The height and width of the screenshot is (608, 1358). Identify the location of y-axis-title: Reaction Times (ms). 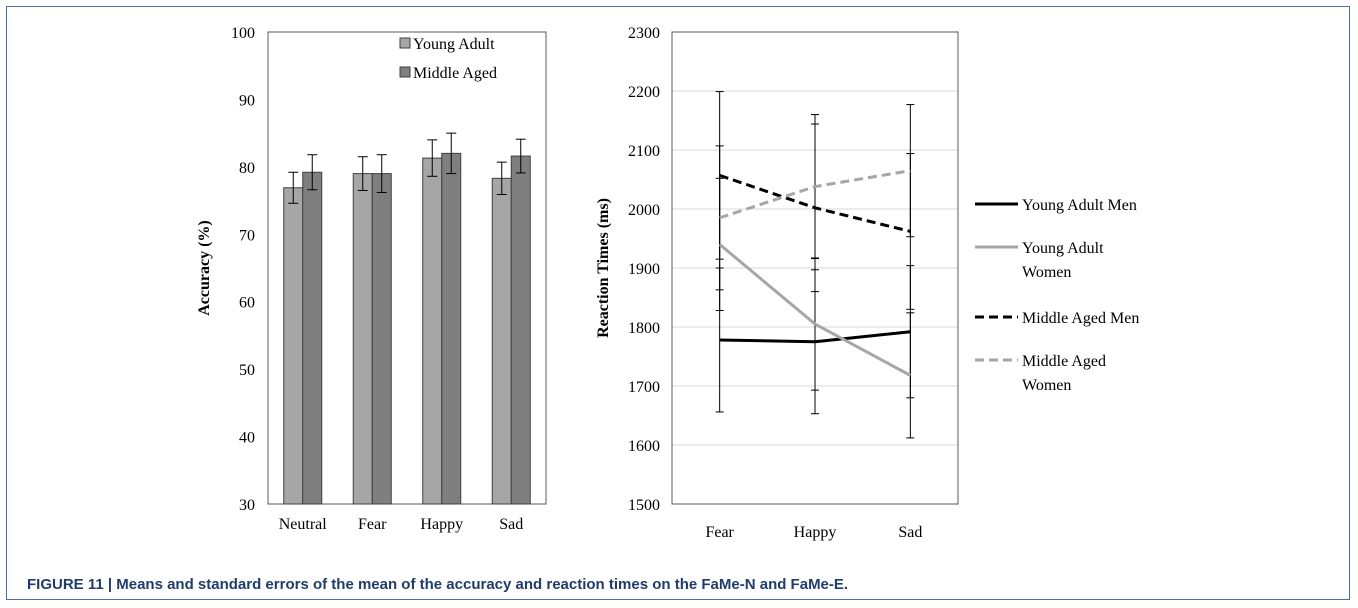
(603, 268).